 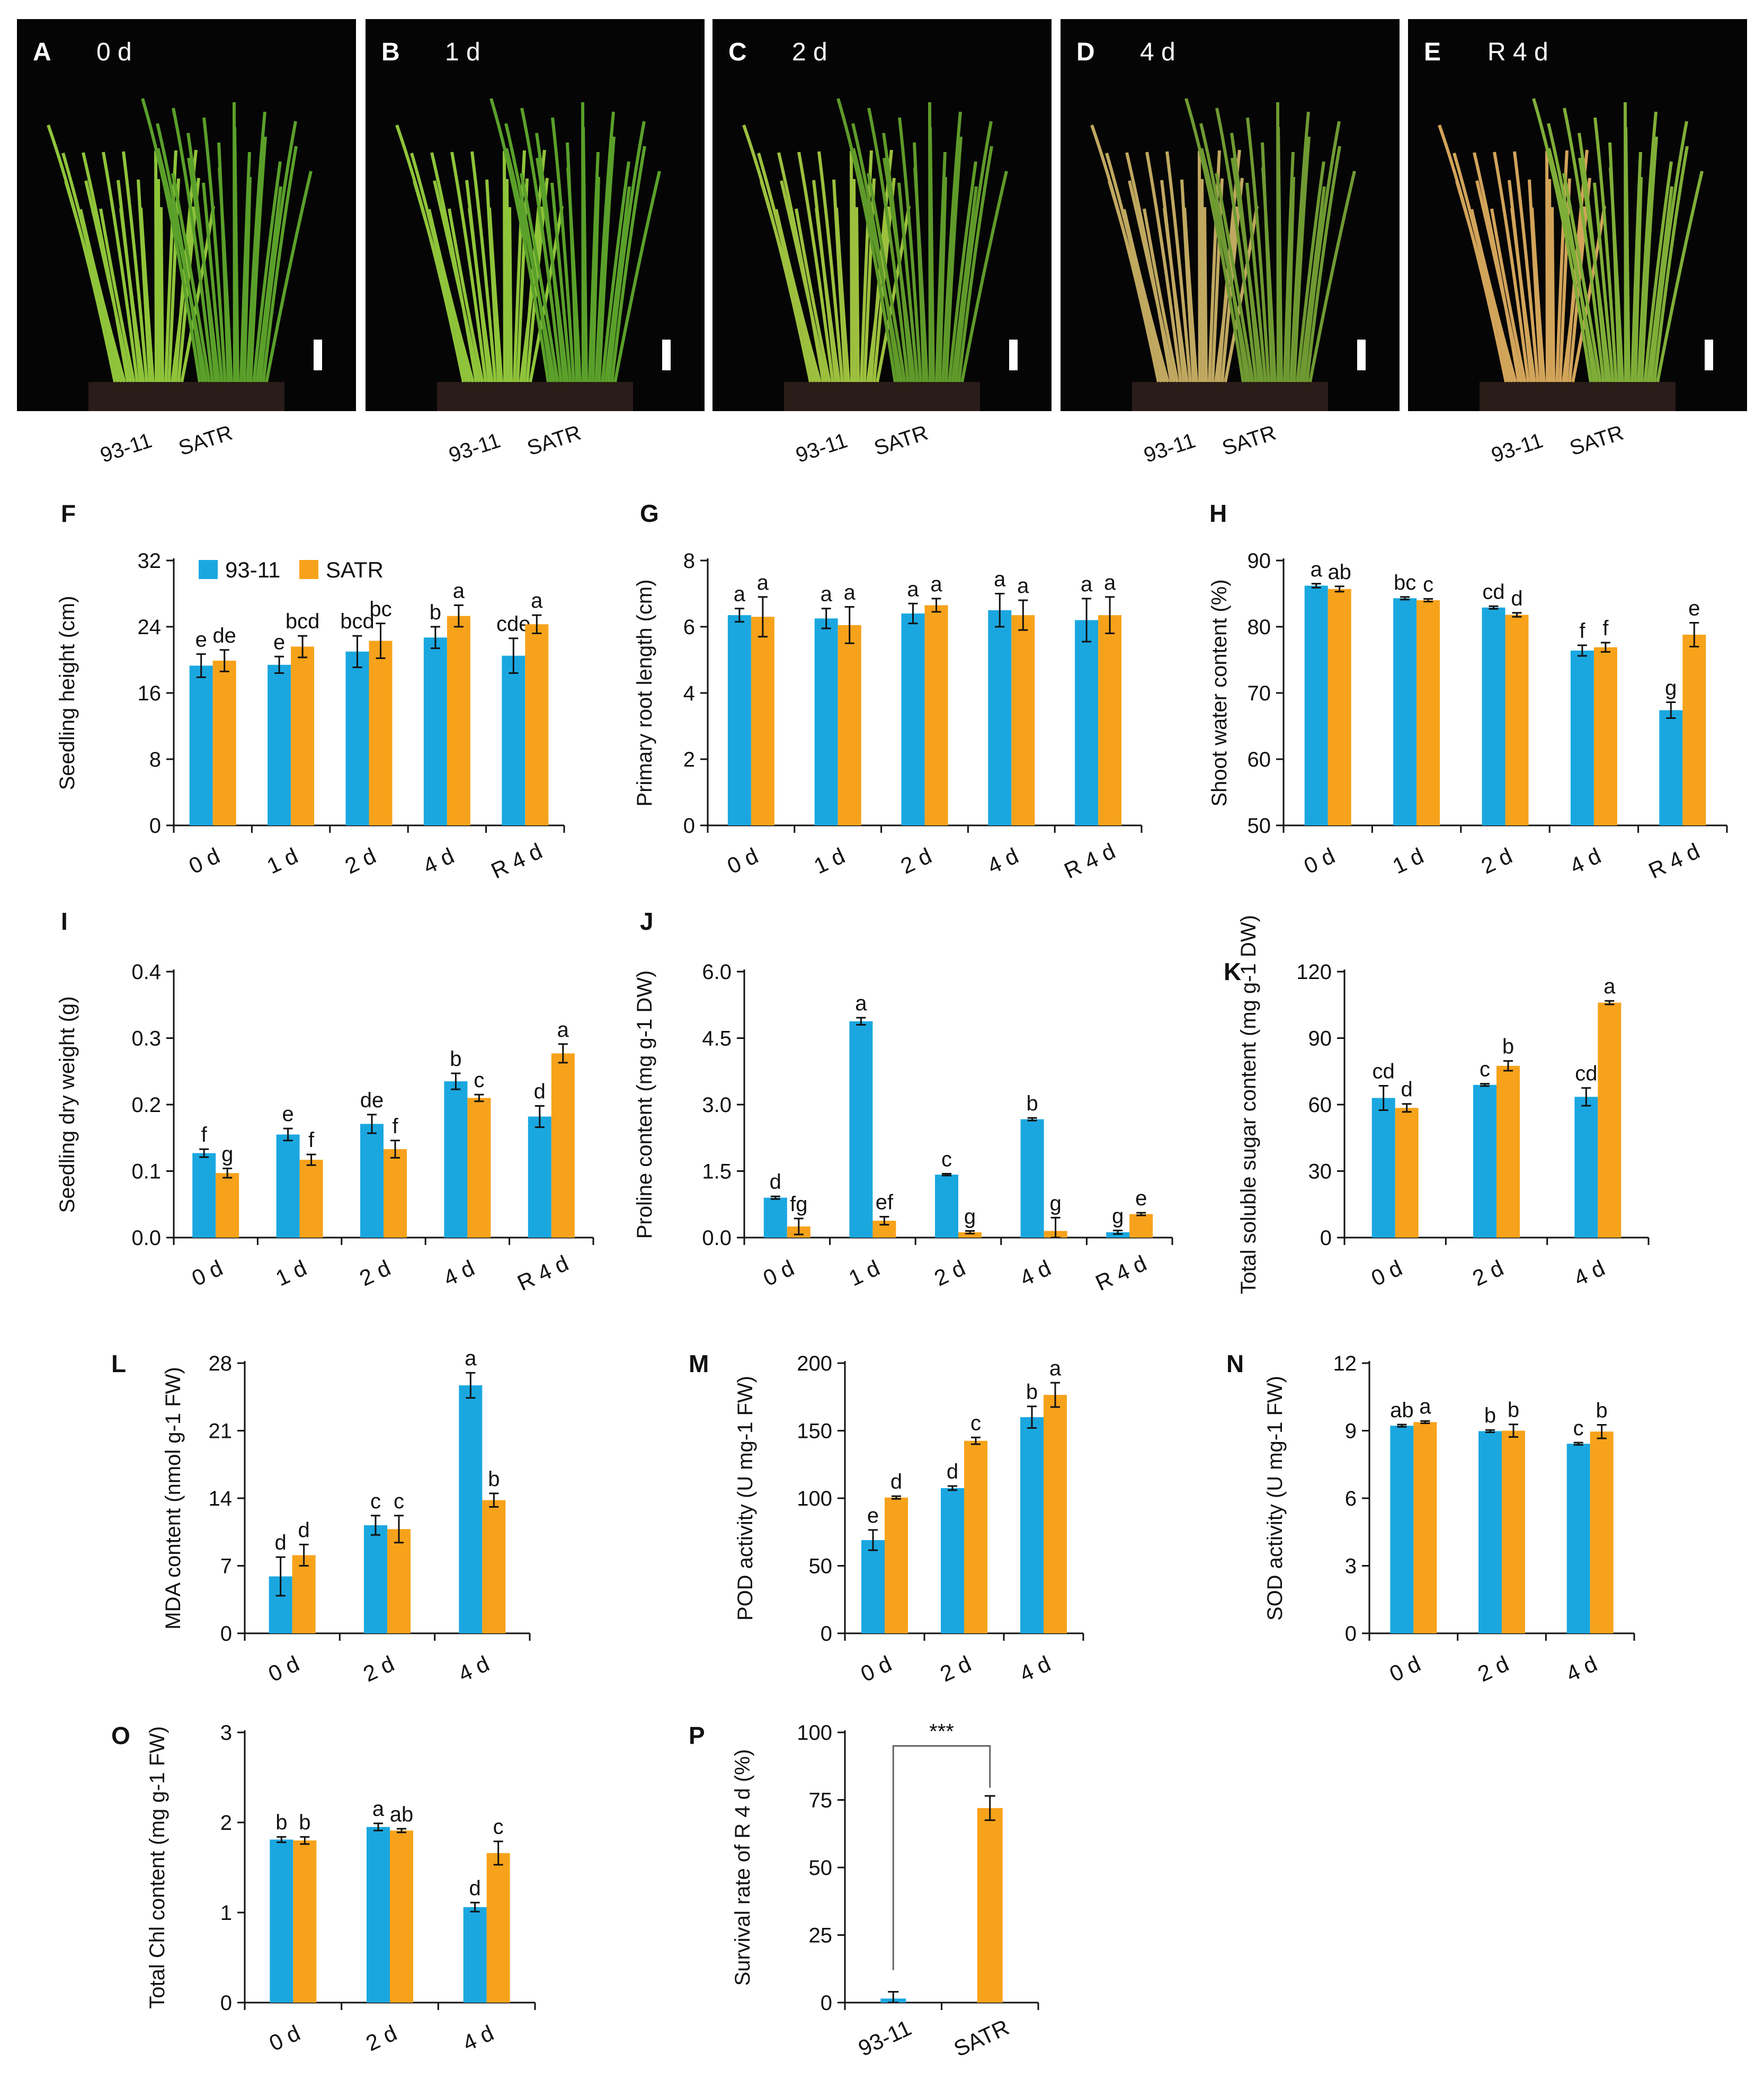 I want to click on significance-letter: ef, so click(x=885, y=1202).